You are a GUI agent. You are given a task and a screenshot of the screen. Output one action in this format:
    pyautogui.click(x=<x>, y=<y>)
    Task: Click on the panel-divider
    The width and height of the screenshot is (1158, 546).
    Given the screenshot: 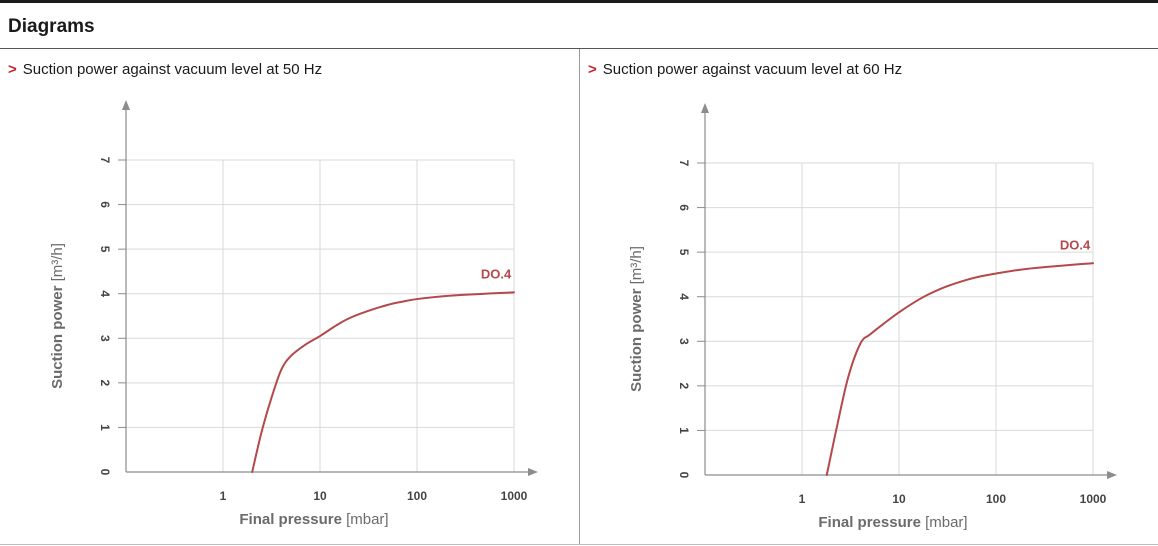 What is the action you would take?
    pyautogui.click(x=579, y=296)
    